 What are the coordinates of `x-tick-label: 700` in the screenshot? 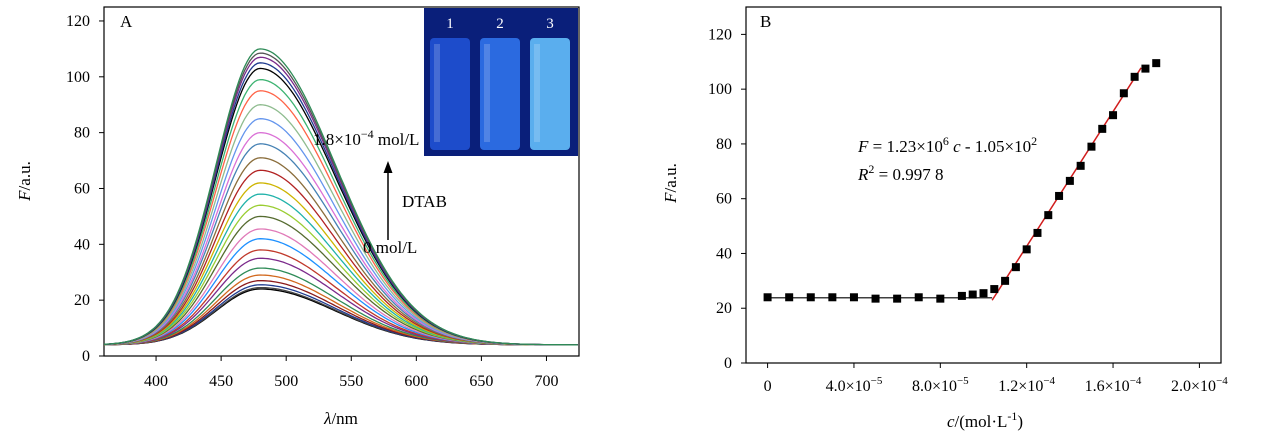 It's located at (546, 381).